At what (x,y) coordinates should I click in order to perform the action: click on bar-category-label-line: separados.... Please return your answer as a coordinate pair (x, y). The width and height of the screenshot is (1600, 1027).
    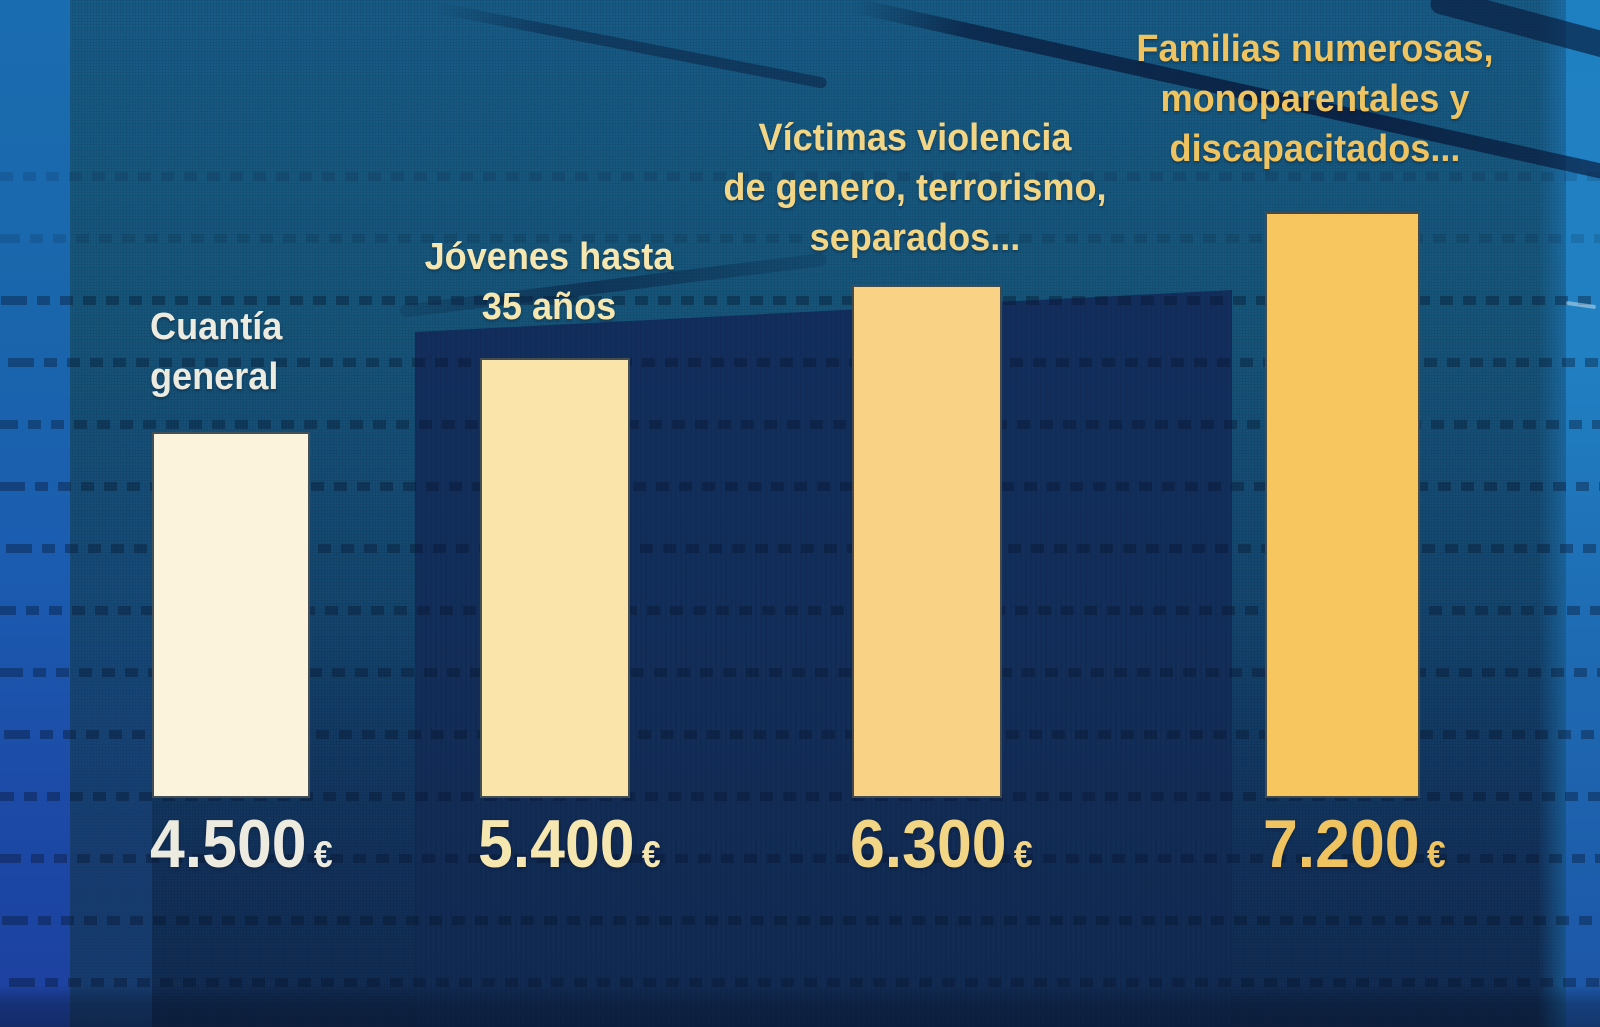
    Looking at the image, I should click on (915, 238).